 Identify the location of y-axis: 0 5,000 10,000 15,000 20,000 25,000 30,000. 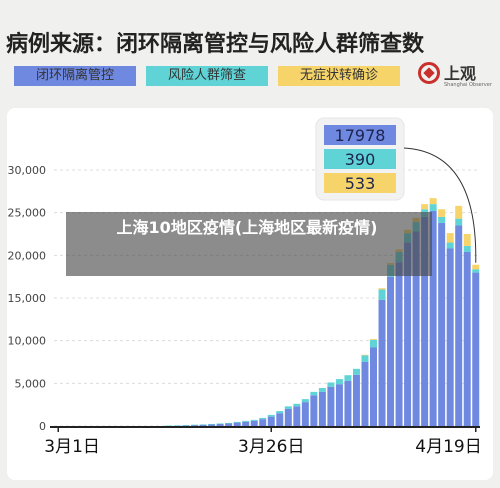
(27, 298).